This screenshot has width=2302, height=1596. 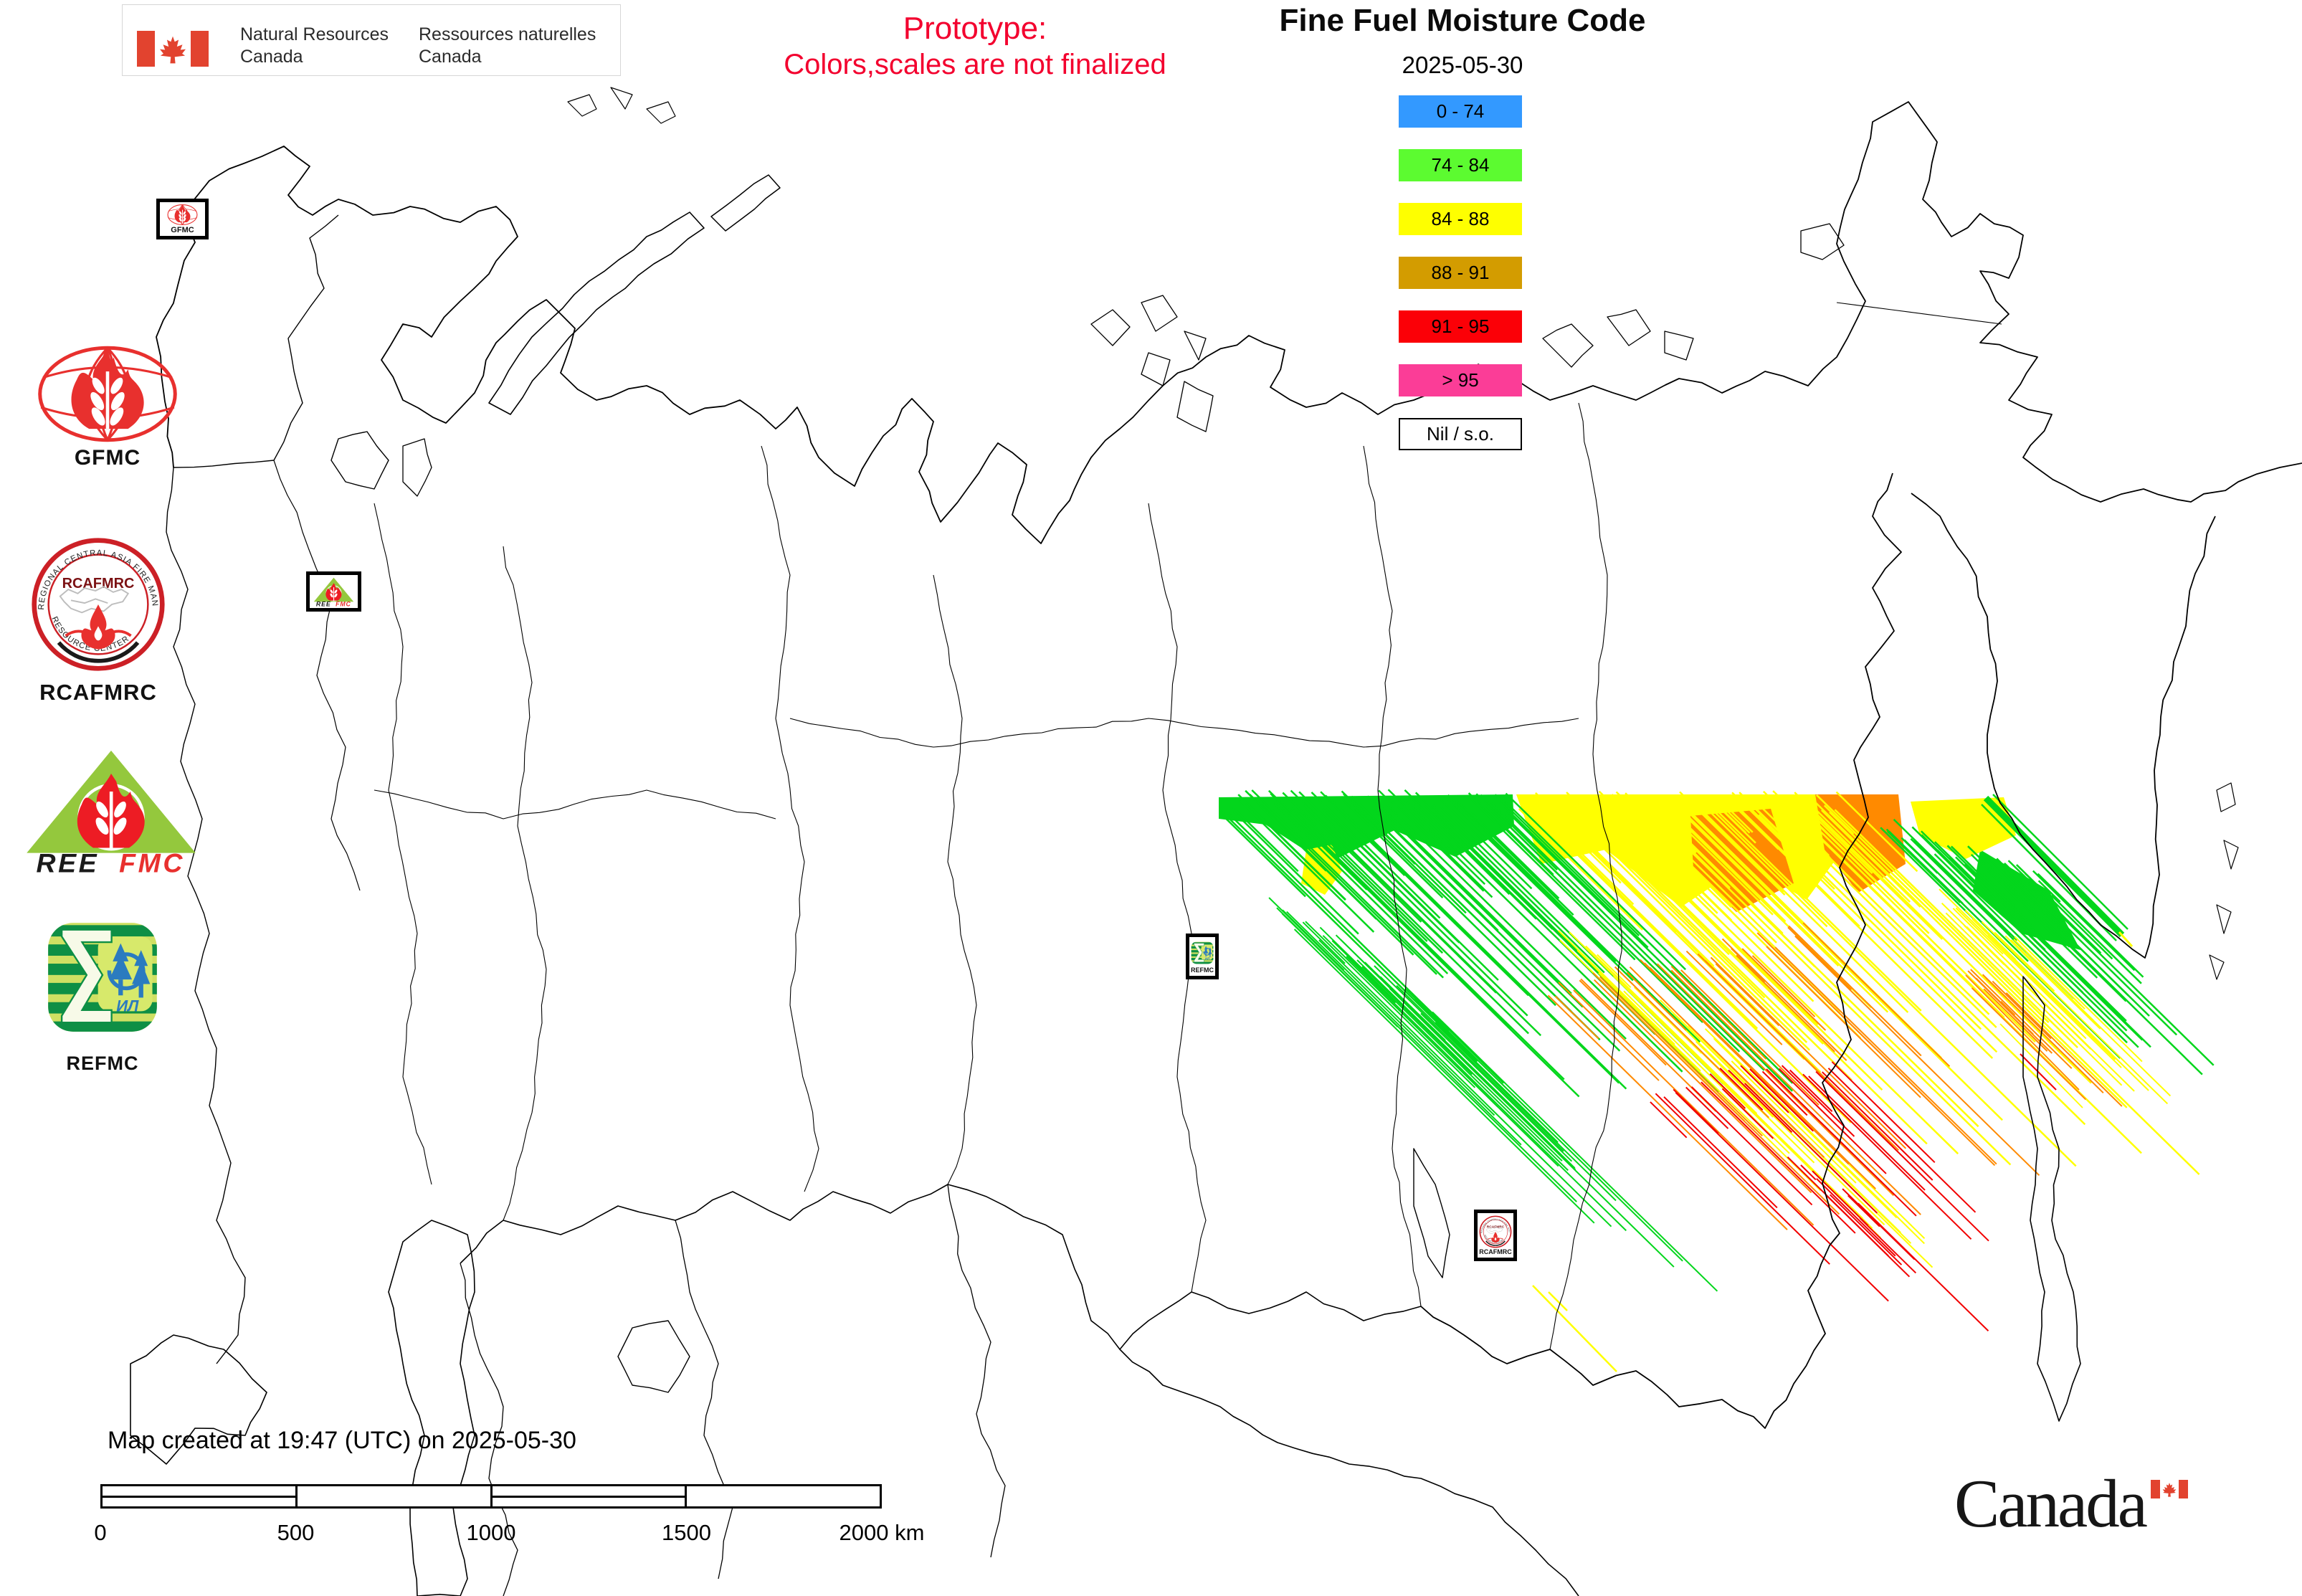 What do you see at coordinates (342, 1440) in the screenshot?
I see `created-timestamp: Map created at 19:47 (UTC) on 2025-05-30` at bounding box center [342, 1440].